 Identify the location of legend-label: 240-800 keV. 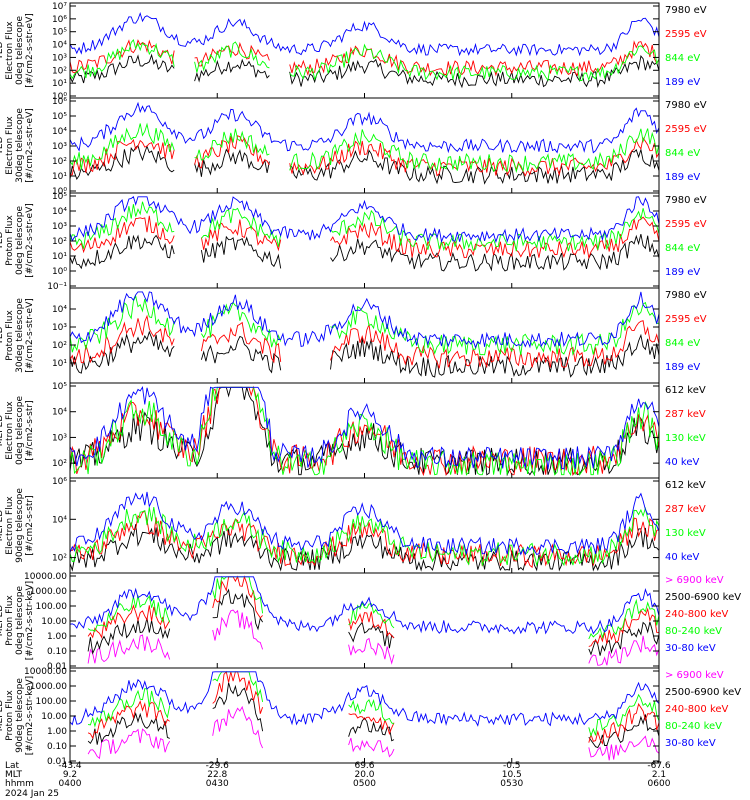
(697, 614).